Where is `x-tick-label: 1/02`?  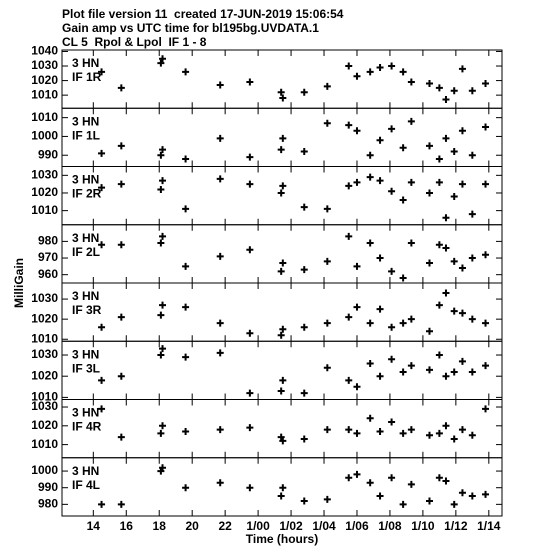 x-tick-label: 1/02 is located at coordinates (291, 526).